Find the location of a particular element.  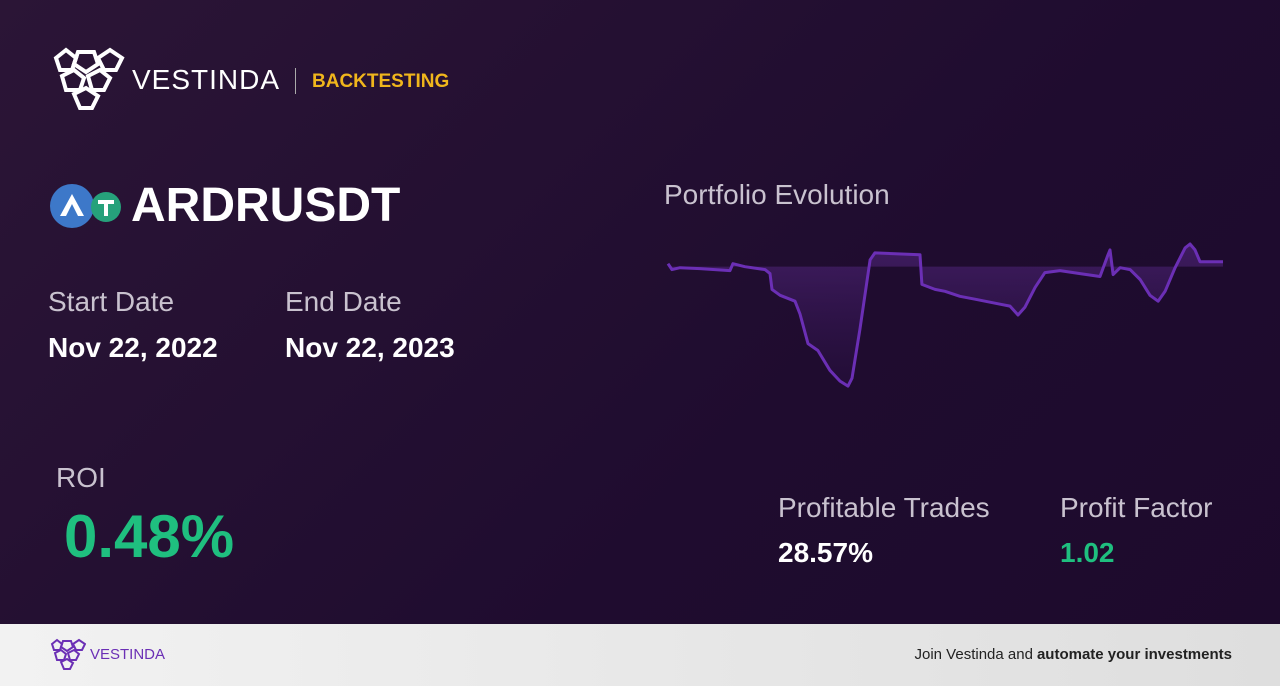

logo is located at coordinates (89, 78).